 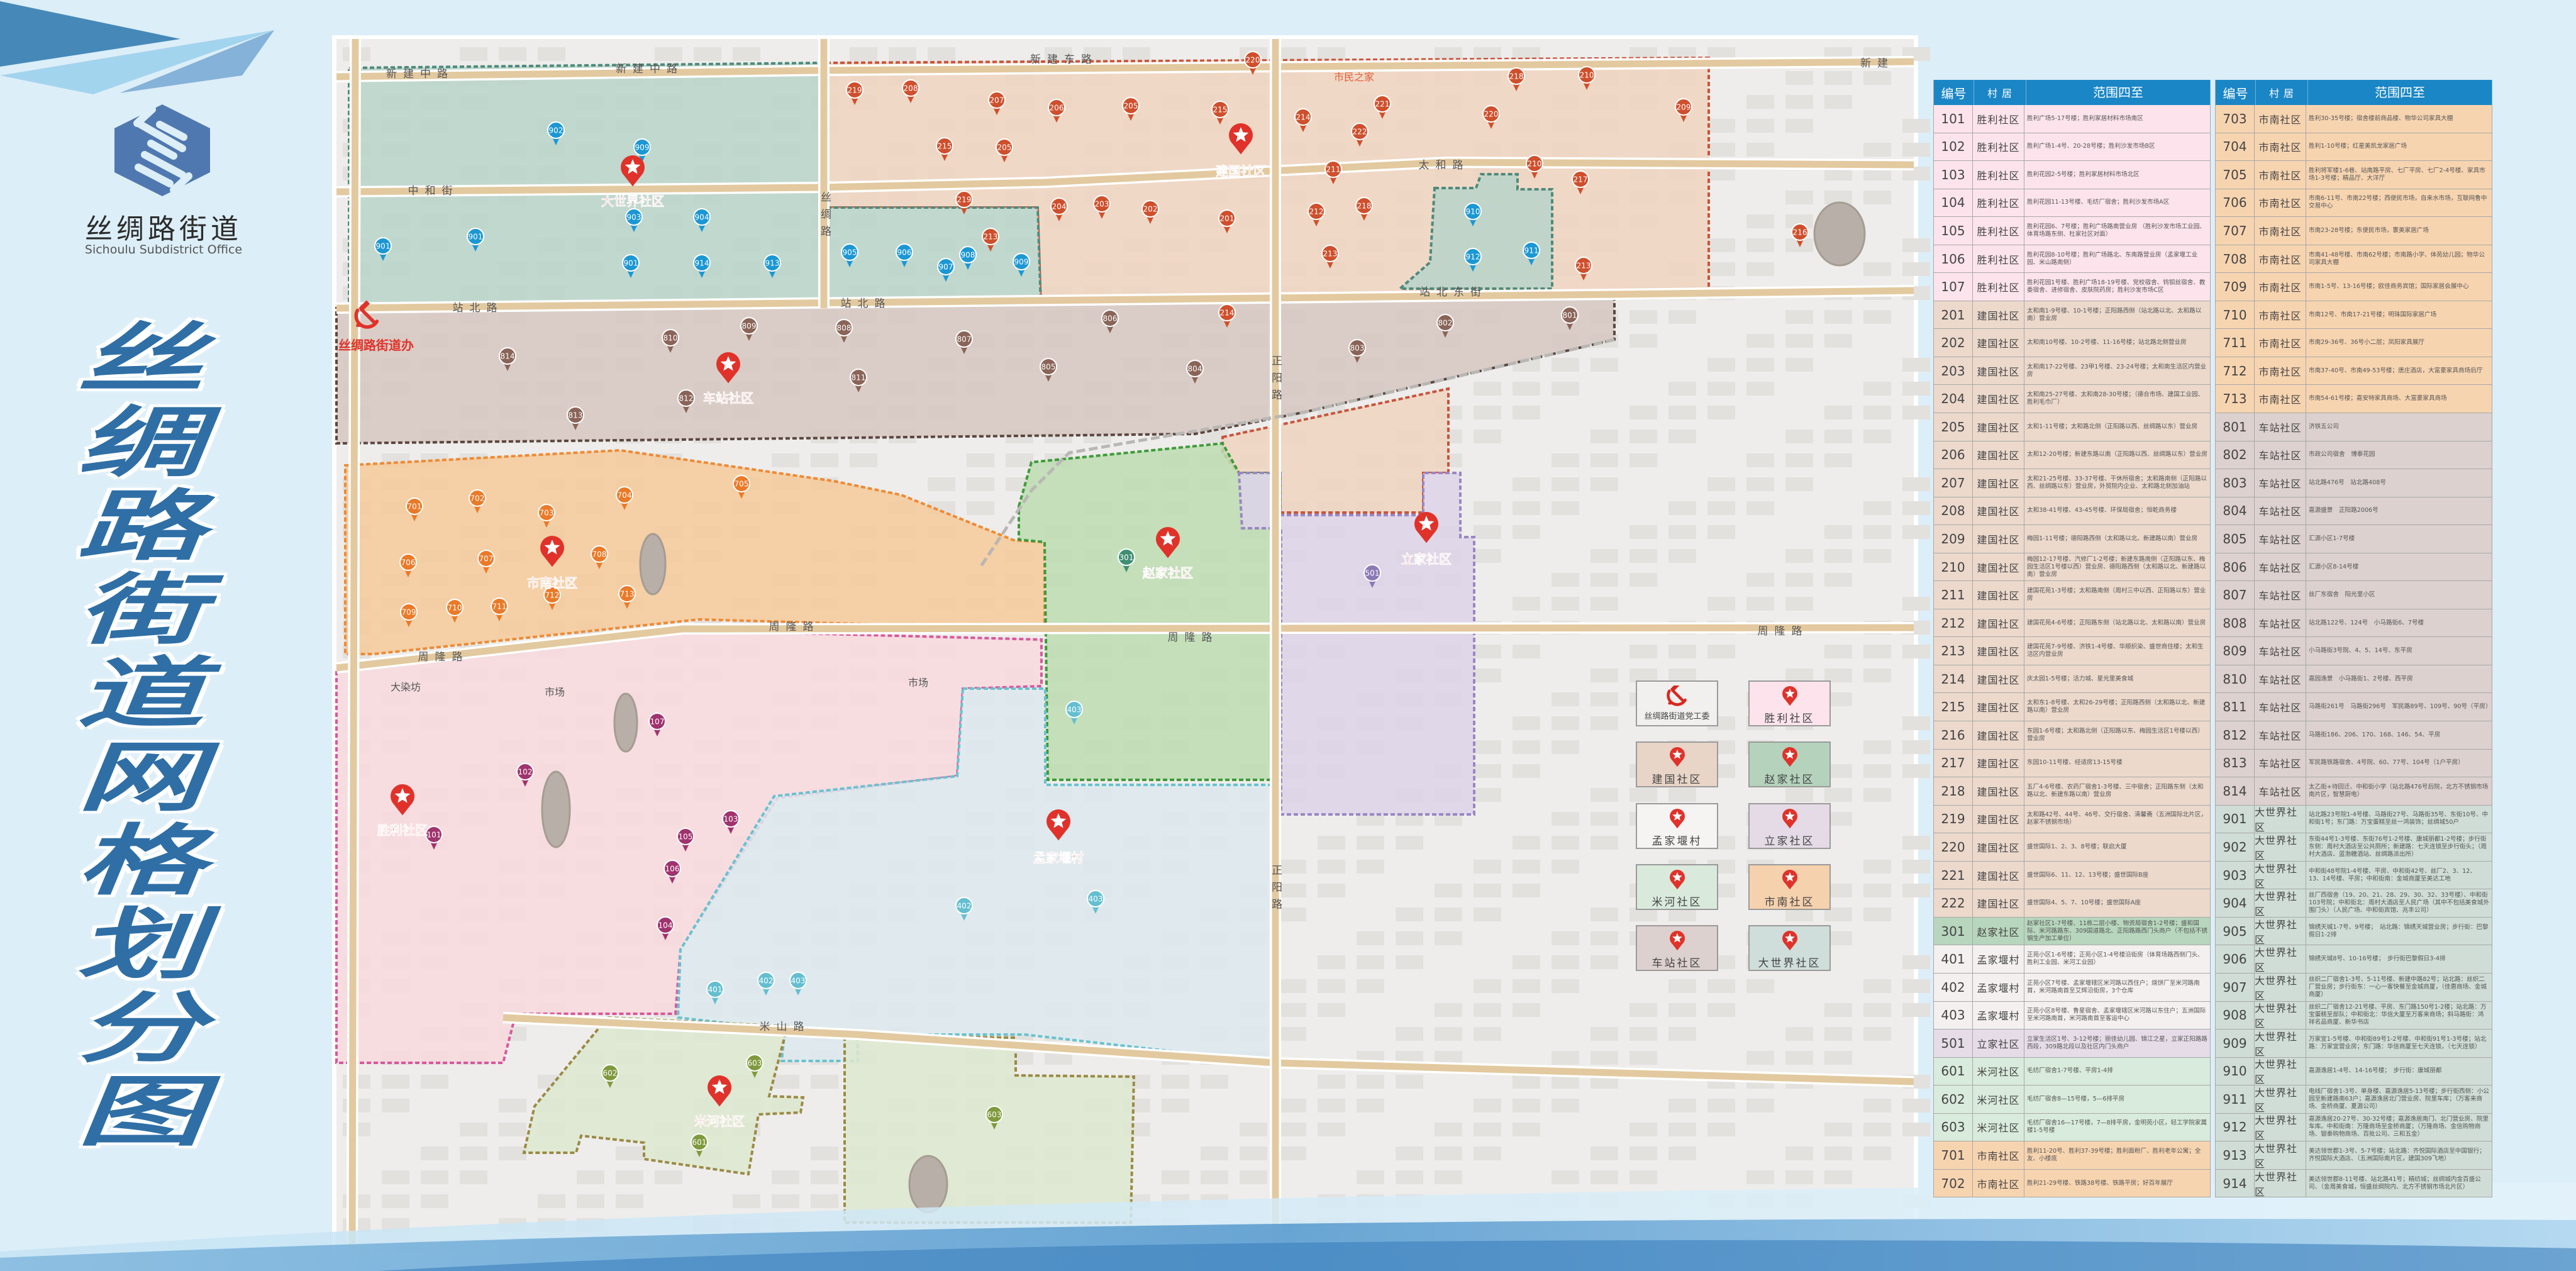 I want to click on grid-pin: 802, so click(x=1445, y=326).